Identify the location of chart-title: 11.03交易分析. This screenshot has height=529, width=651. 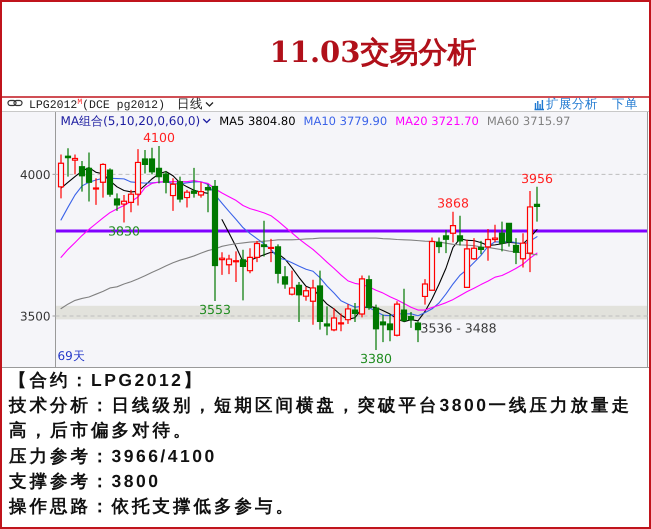
(373, 52).